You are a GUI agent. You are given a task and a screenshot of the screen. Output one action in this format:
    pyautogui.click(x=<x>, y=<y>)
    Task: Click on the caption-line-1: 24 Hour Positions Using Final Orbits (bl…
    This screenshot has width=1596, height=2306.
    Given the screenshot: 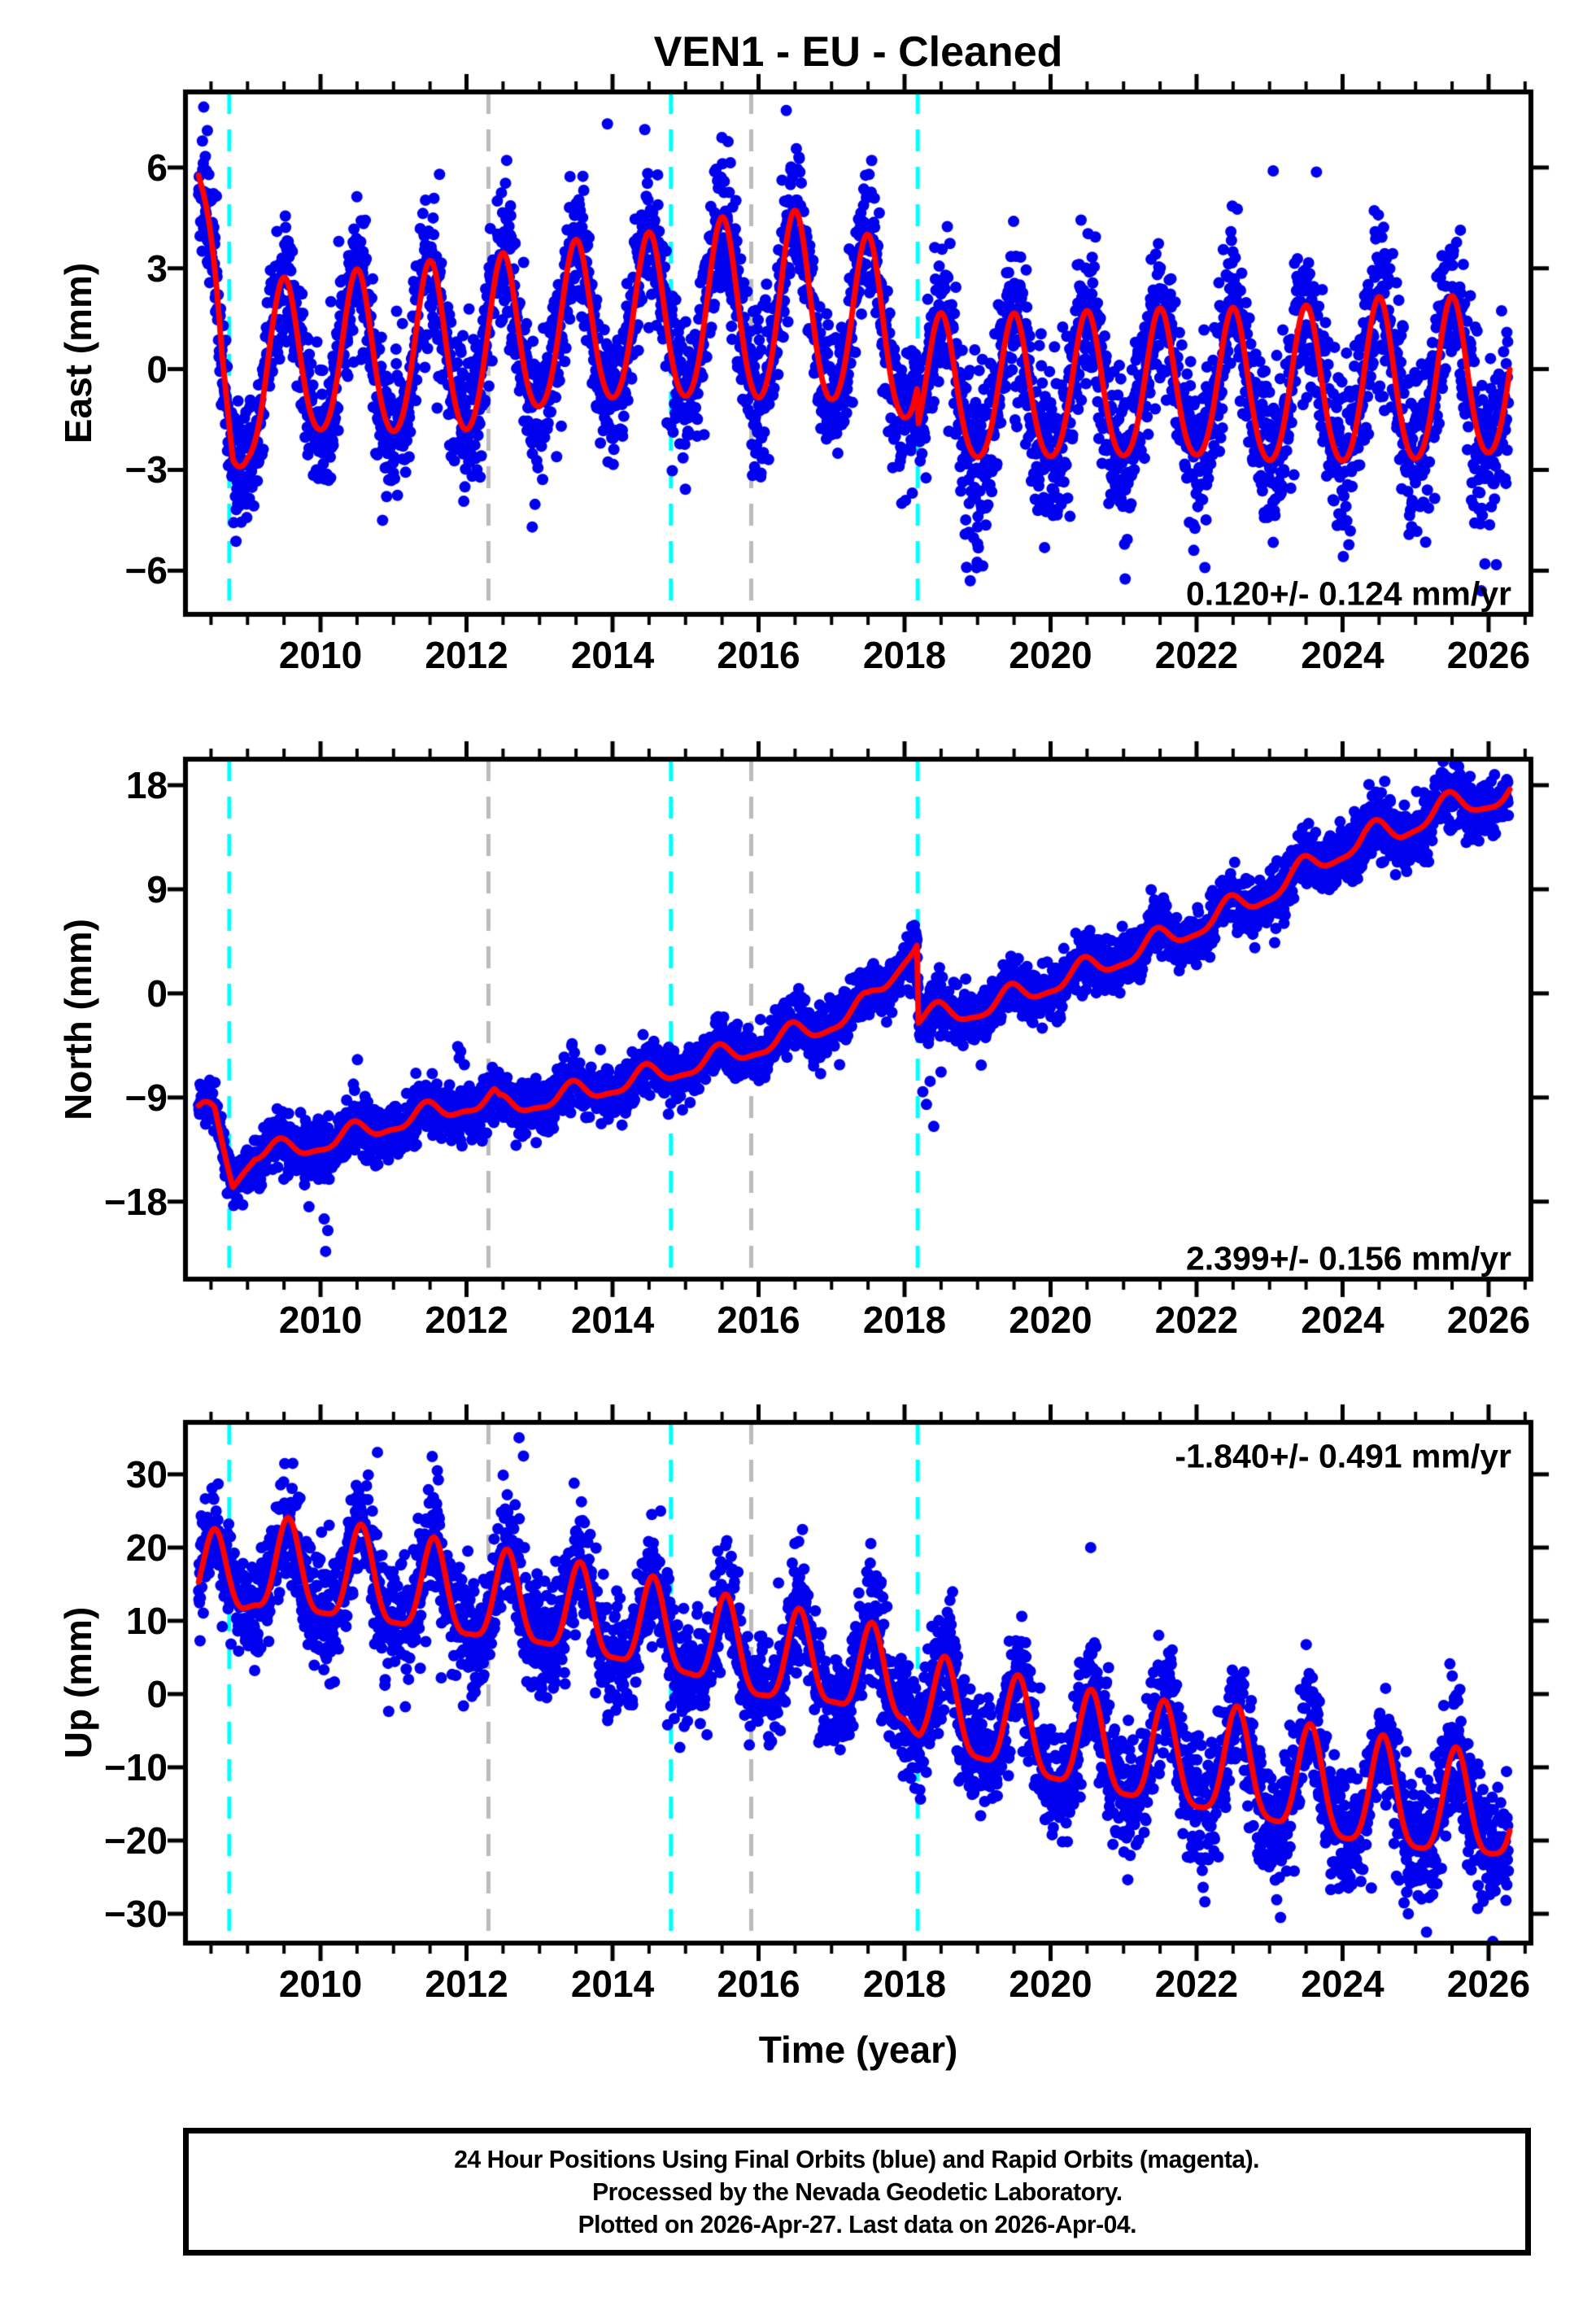 What is the action you would take?
    pyautogui.click(x=857, y=2158)
    